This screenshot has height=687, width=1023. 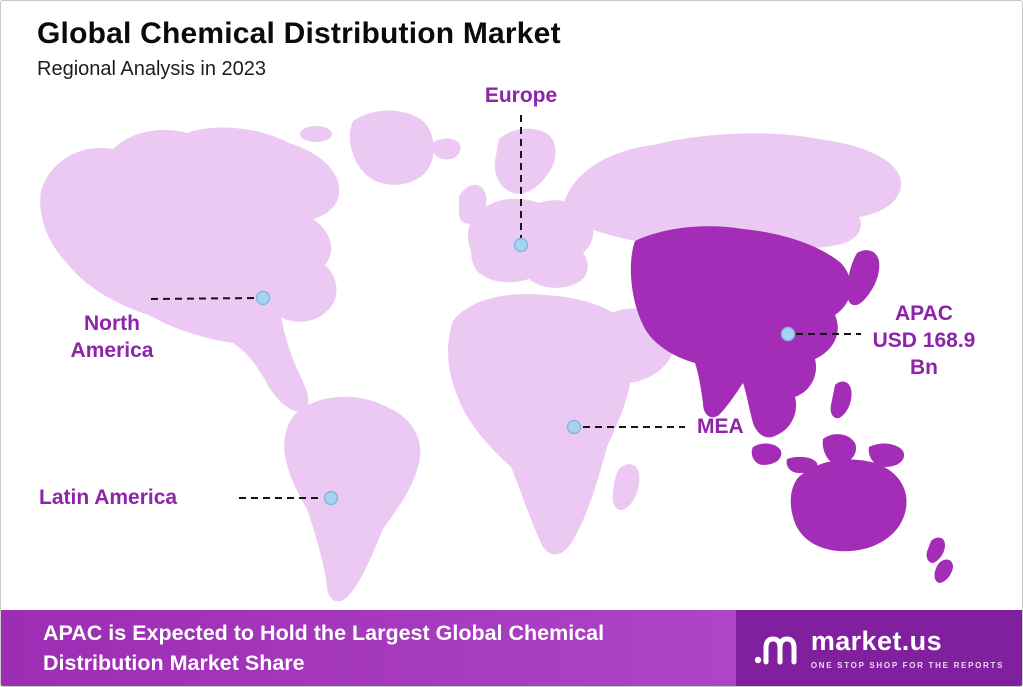 I want to click on africa-shape, so click(x=545, y=424).